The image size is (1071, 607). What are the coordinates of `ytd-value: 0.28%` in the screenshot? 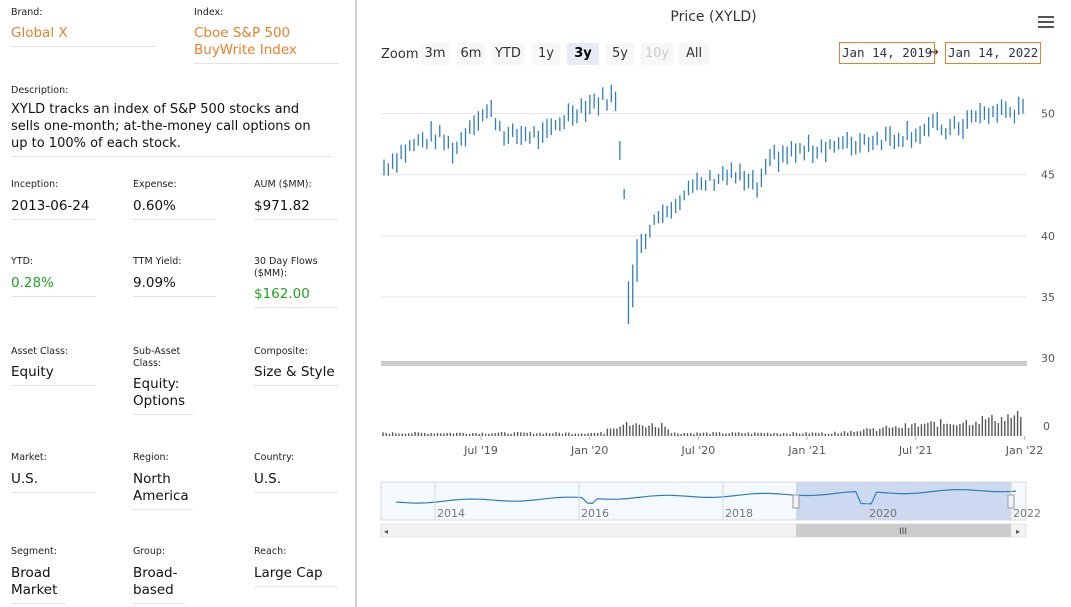 It's located at (53, 286).